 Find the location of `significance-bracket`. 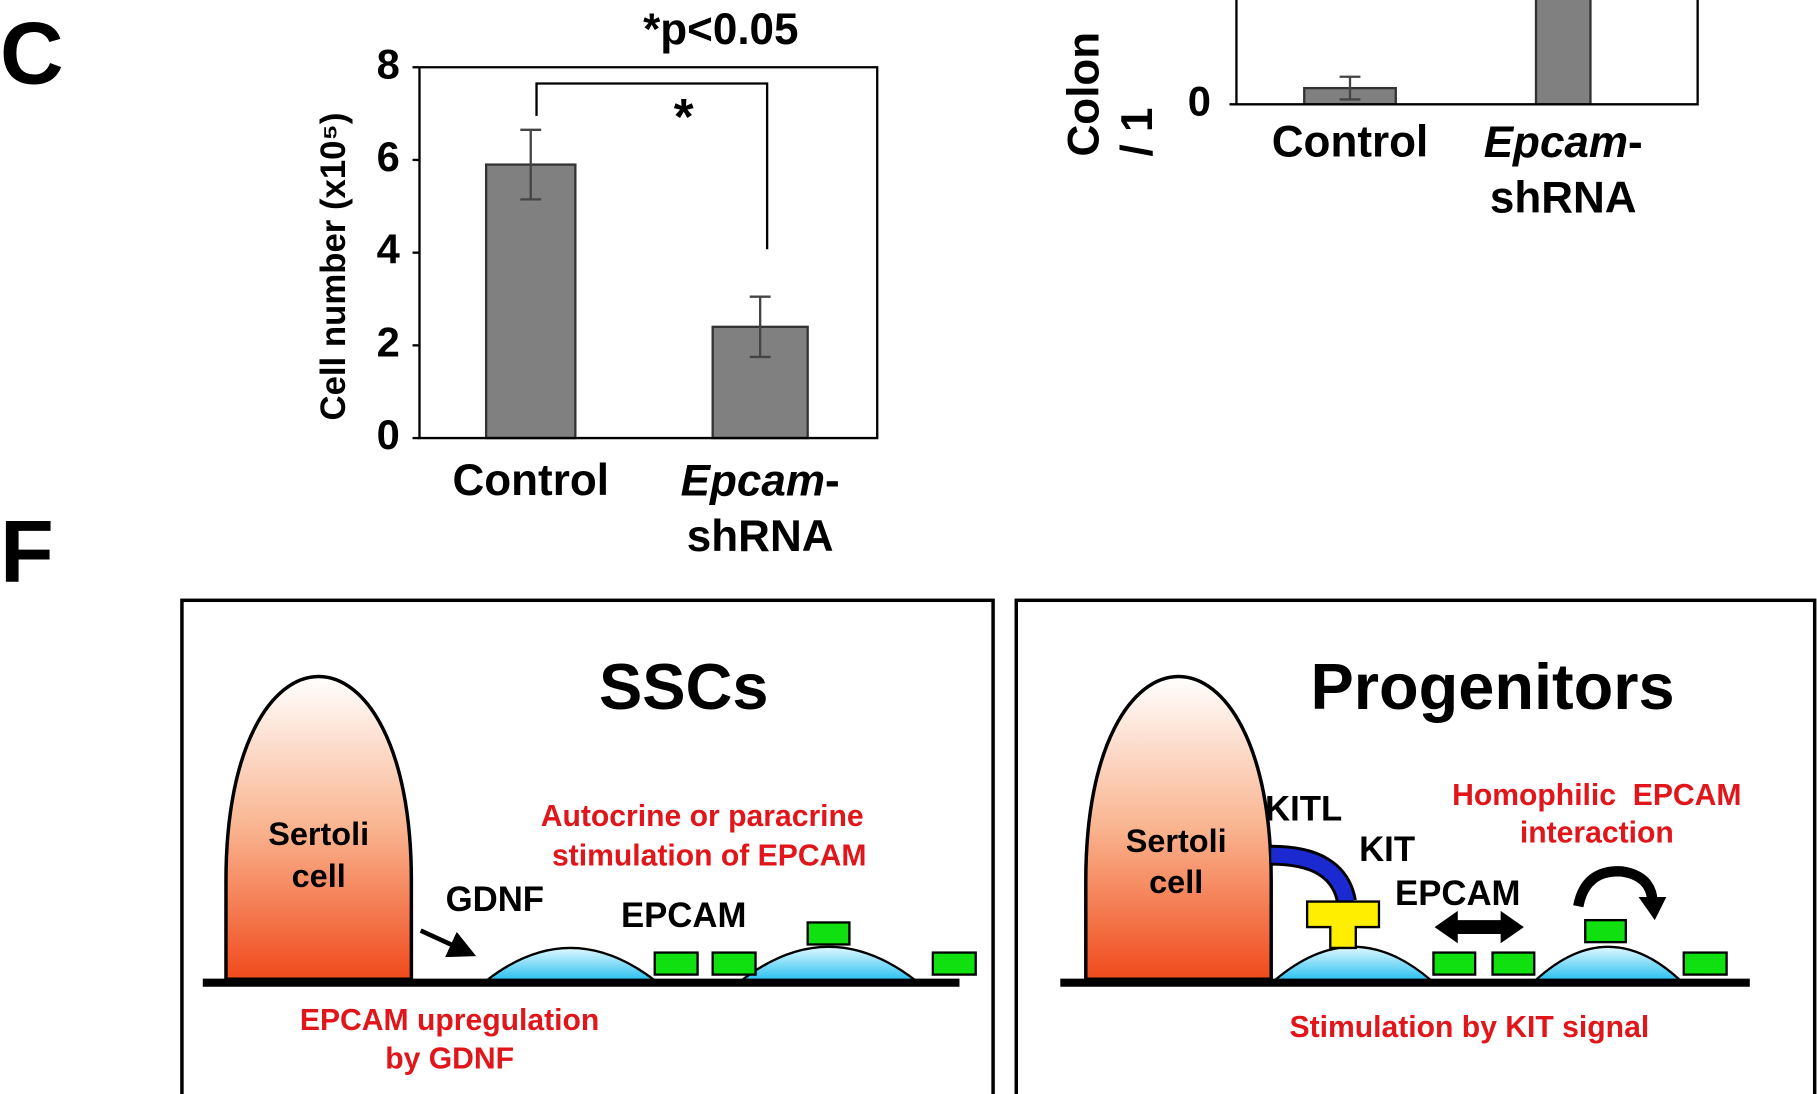

significance-bracket is located at coordinates (652, 166).